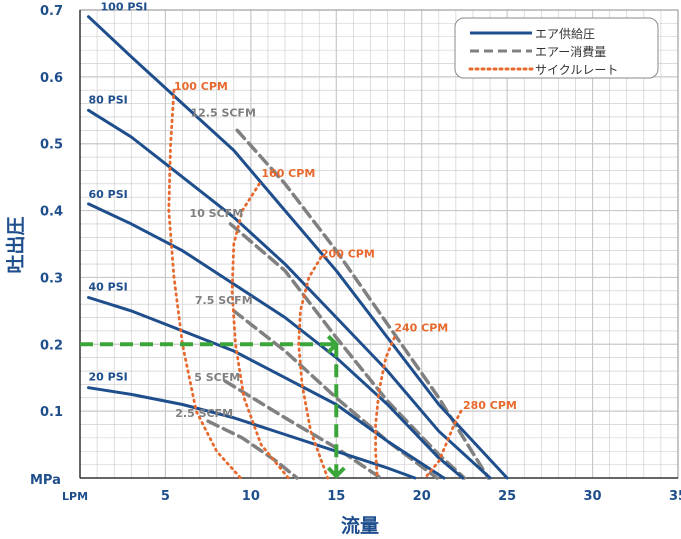 This screenshot has height=539, width=681. What do you see at coordinates (217, 377) in the screenshot?
I see `consumption-label-5-scfm: 5 SCFM` at bounding box center [217, 377].